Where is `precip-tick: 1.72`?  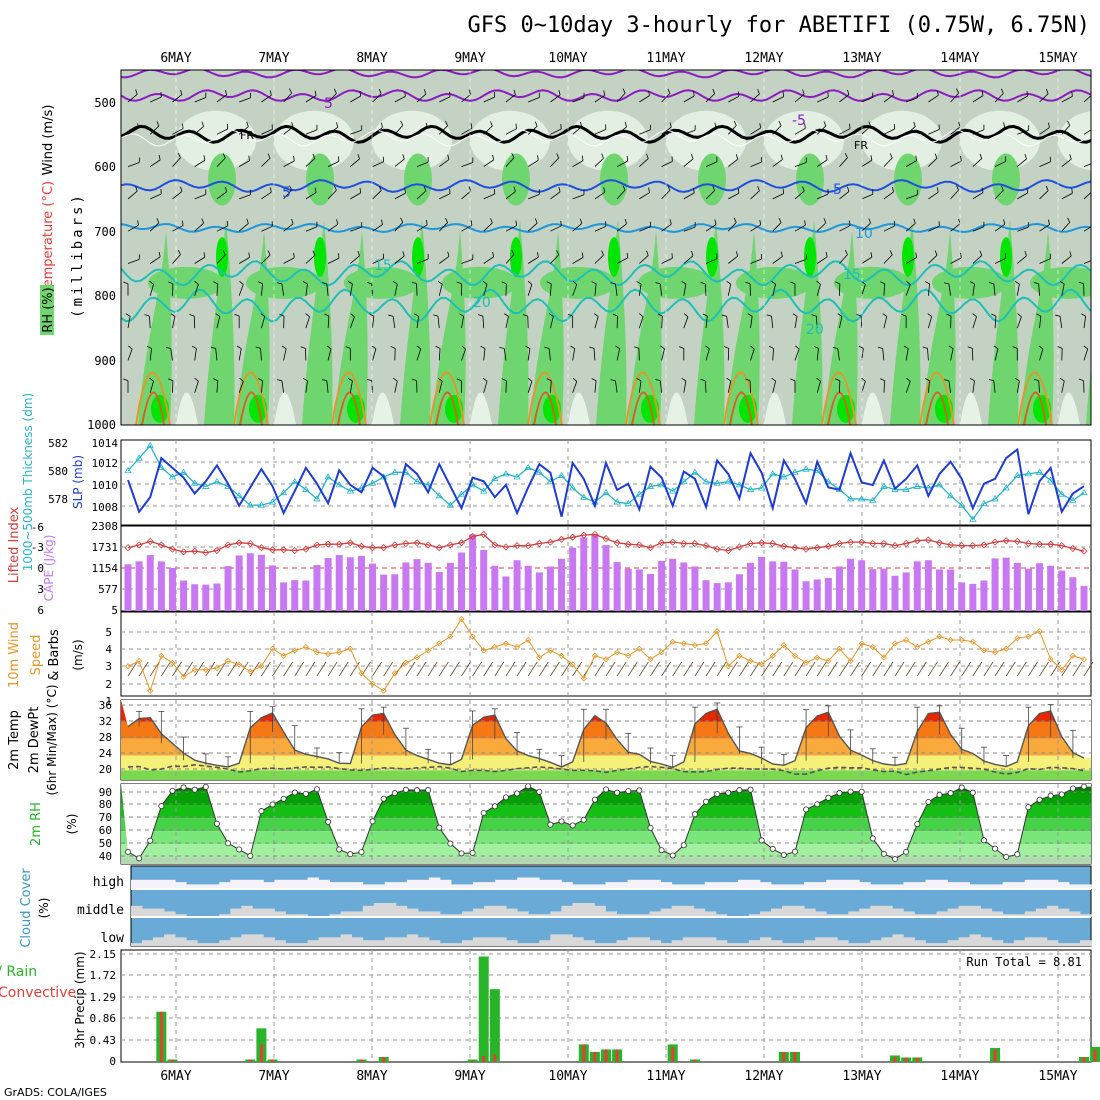
precip-tick: 1.72 is located at coordinates (103, 975).